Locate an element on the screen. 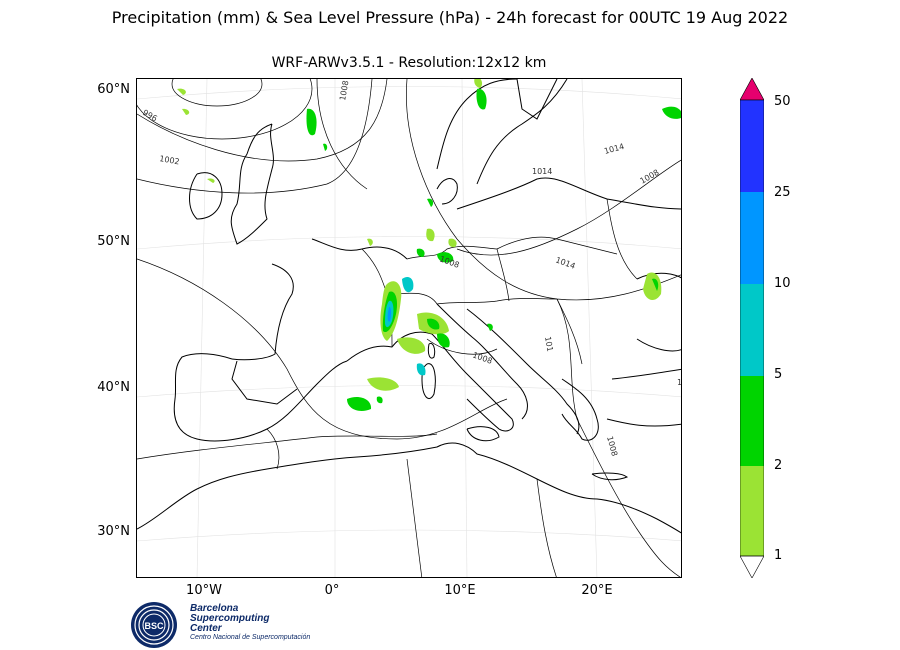 This screenshot has width=900, height=650. colorbar-tick-label: 1 is located at coordinates (778, 555).